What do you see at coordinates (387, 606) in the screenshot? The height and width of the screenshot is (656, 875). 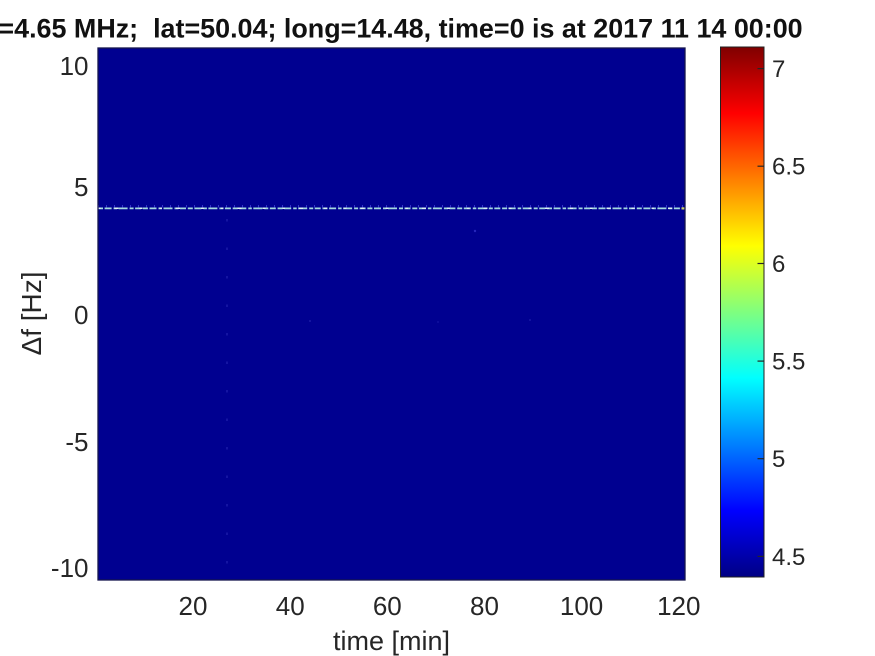 I see `svg-text: 60` at bounding box center [387, 606].